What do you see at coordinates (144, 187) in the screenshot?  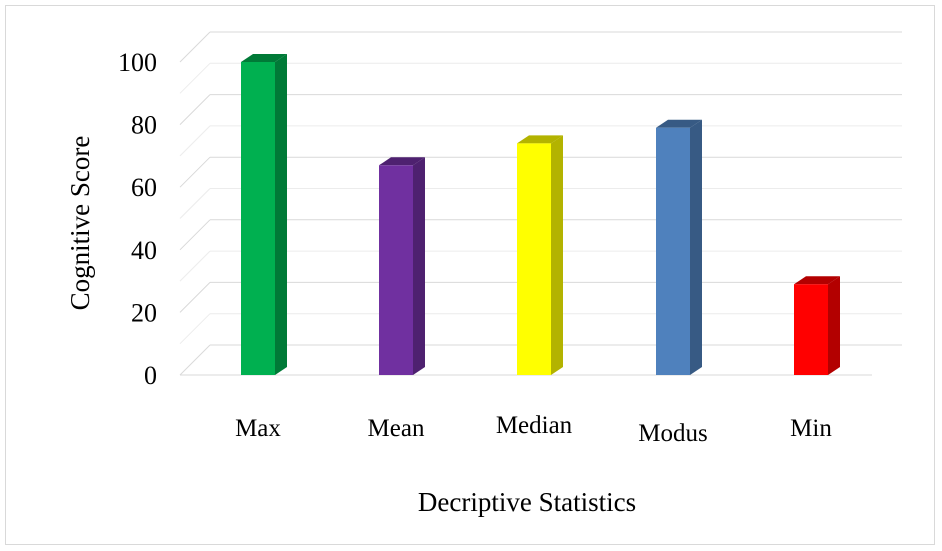 I see `y-tick-label: 60` at bounding box center [144, 187].